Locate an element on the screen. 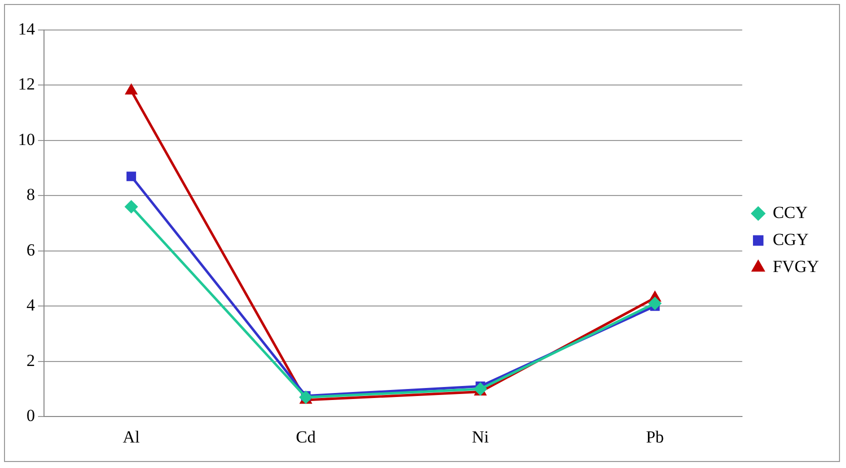 The width and height of the screenshot is (846, 468). legend-label: CGY is located at coordinates (790, 239).